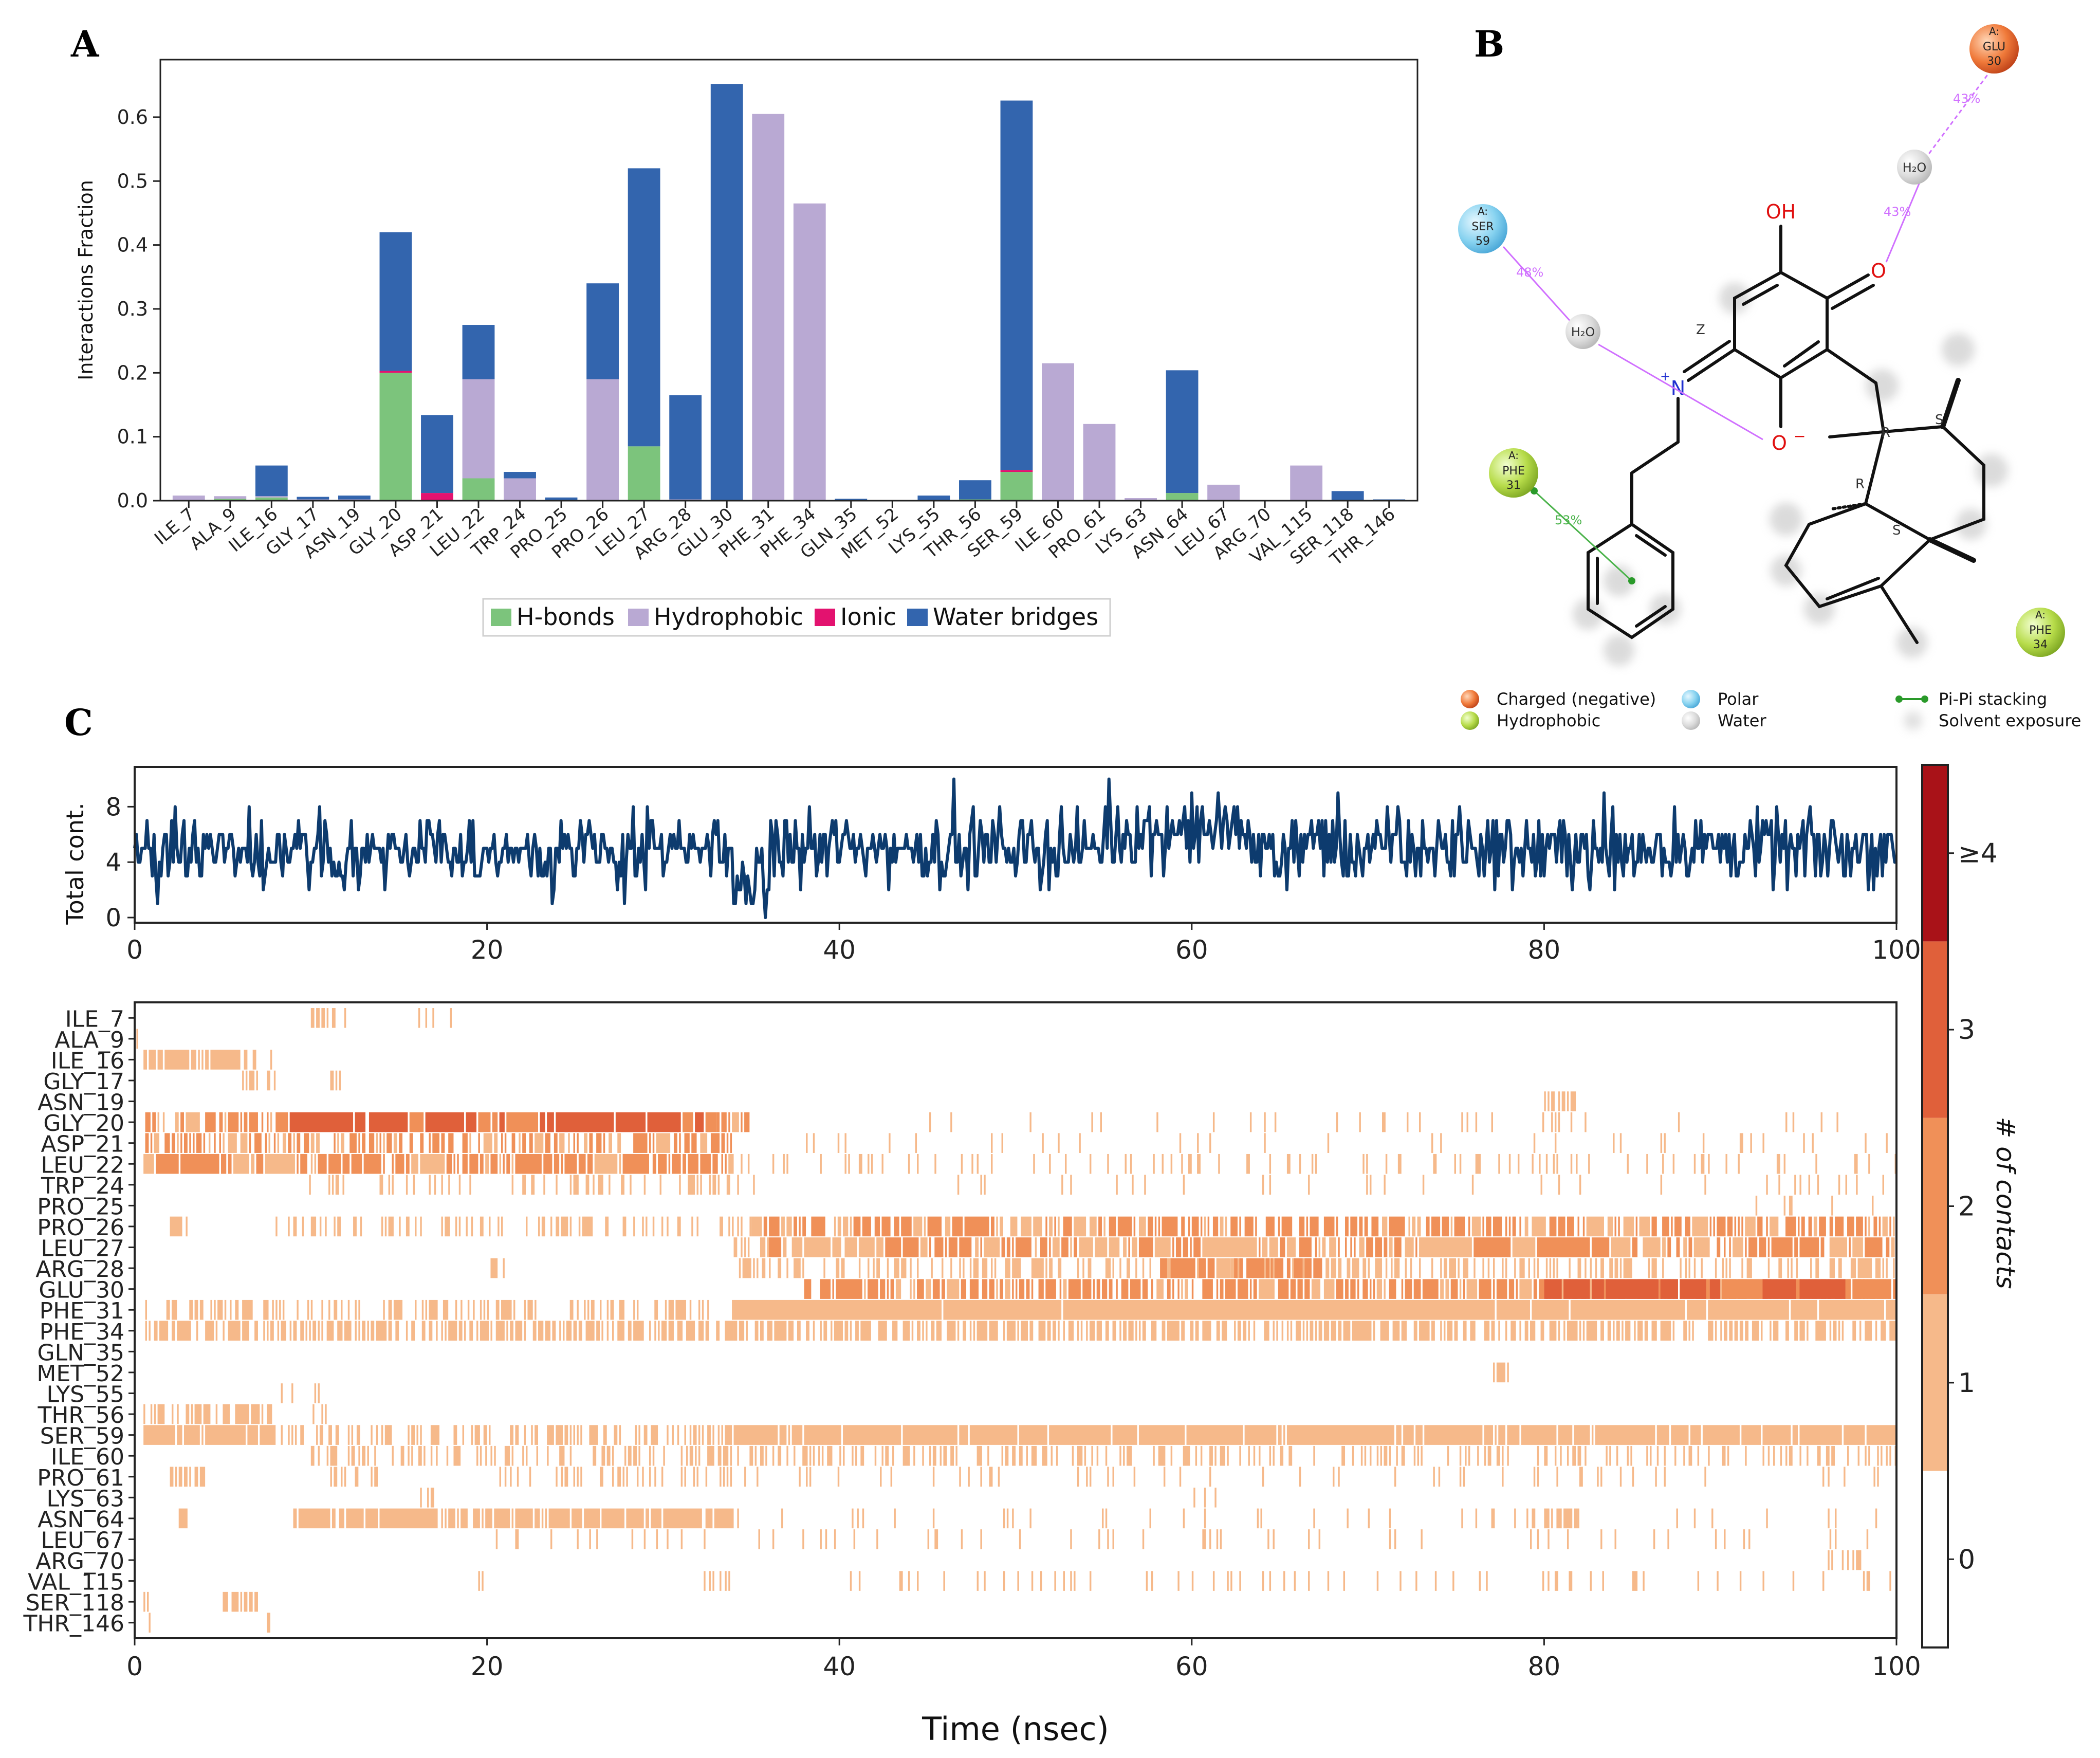 The width and height of the screenshot is (2100, 1758). I want to click on colorbar-tick-label: 2, so click(1966, 1207).